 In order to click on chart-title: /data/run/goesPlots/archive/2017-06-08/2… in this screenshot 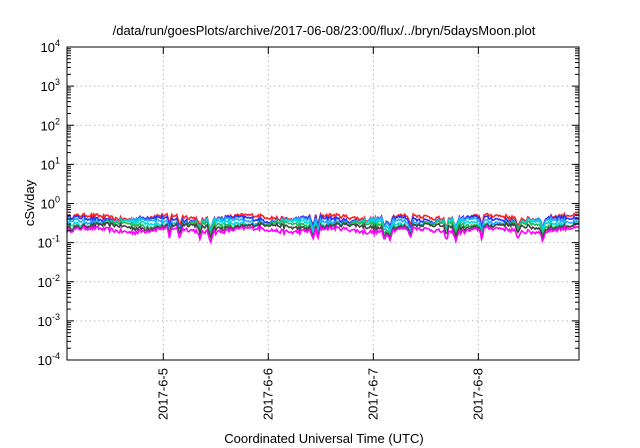, I will do `click(324, 30)`.